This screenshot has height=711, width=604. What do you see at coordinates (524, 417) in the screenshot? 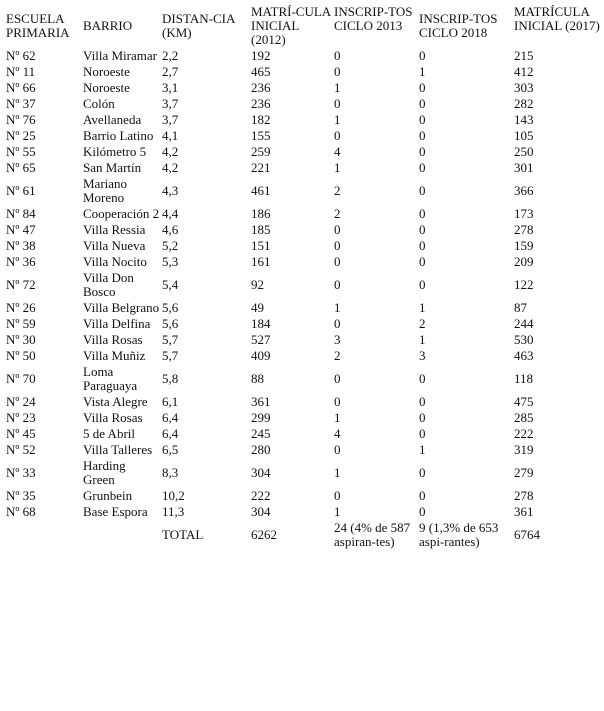
I see `cell-matricula-2017: 285` at bounding box center [524, 417].